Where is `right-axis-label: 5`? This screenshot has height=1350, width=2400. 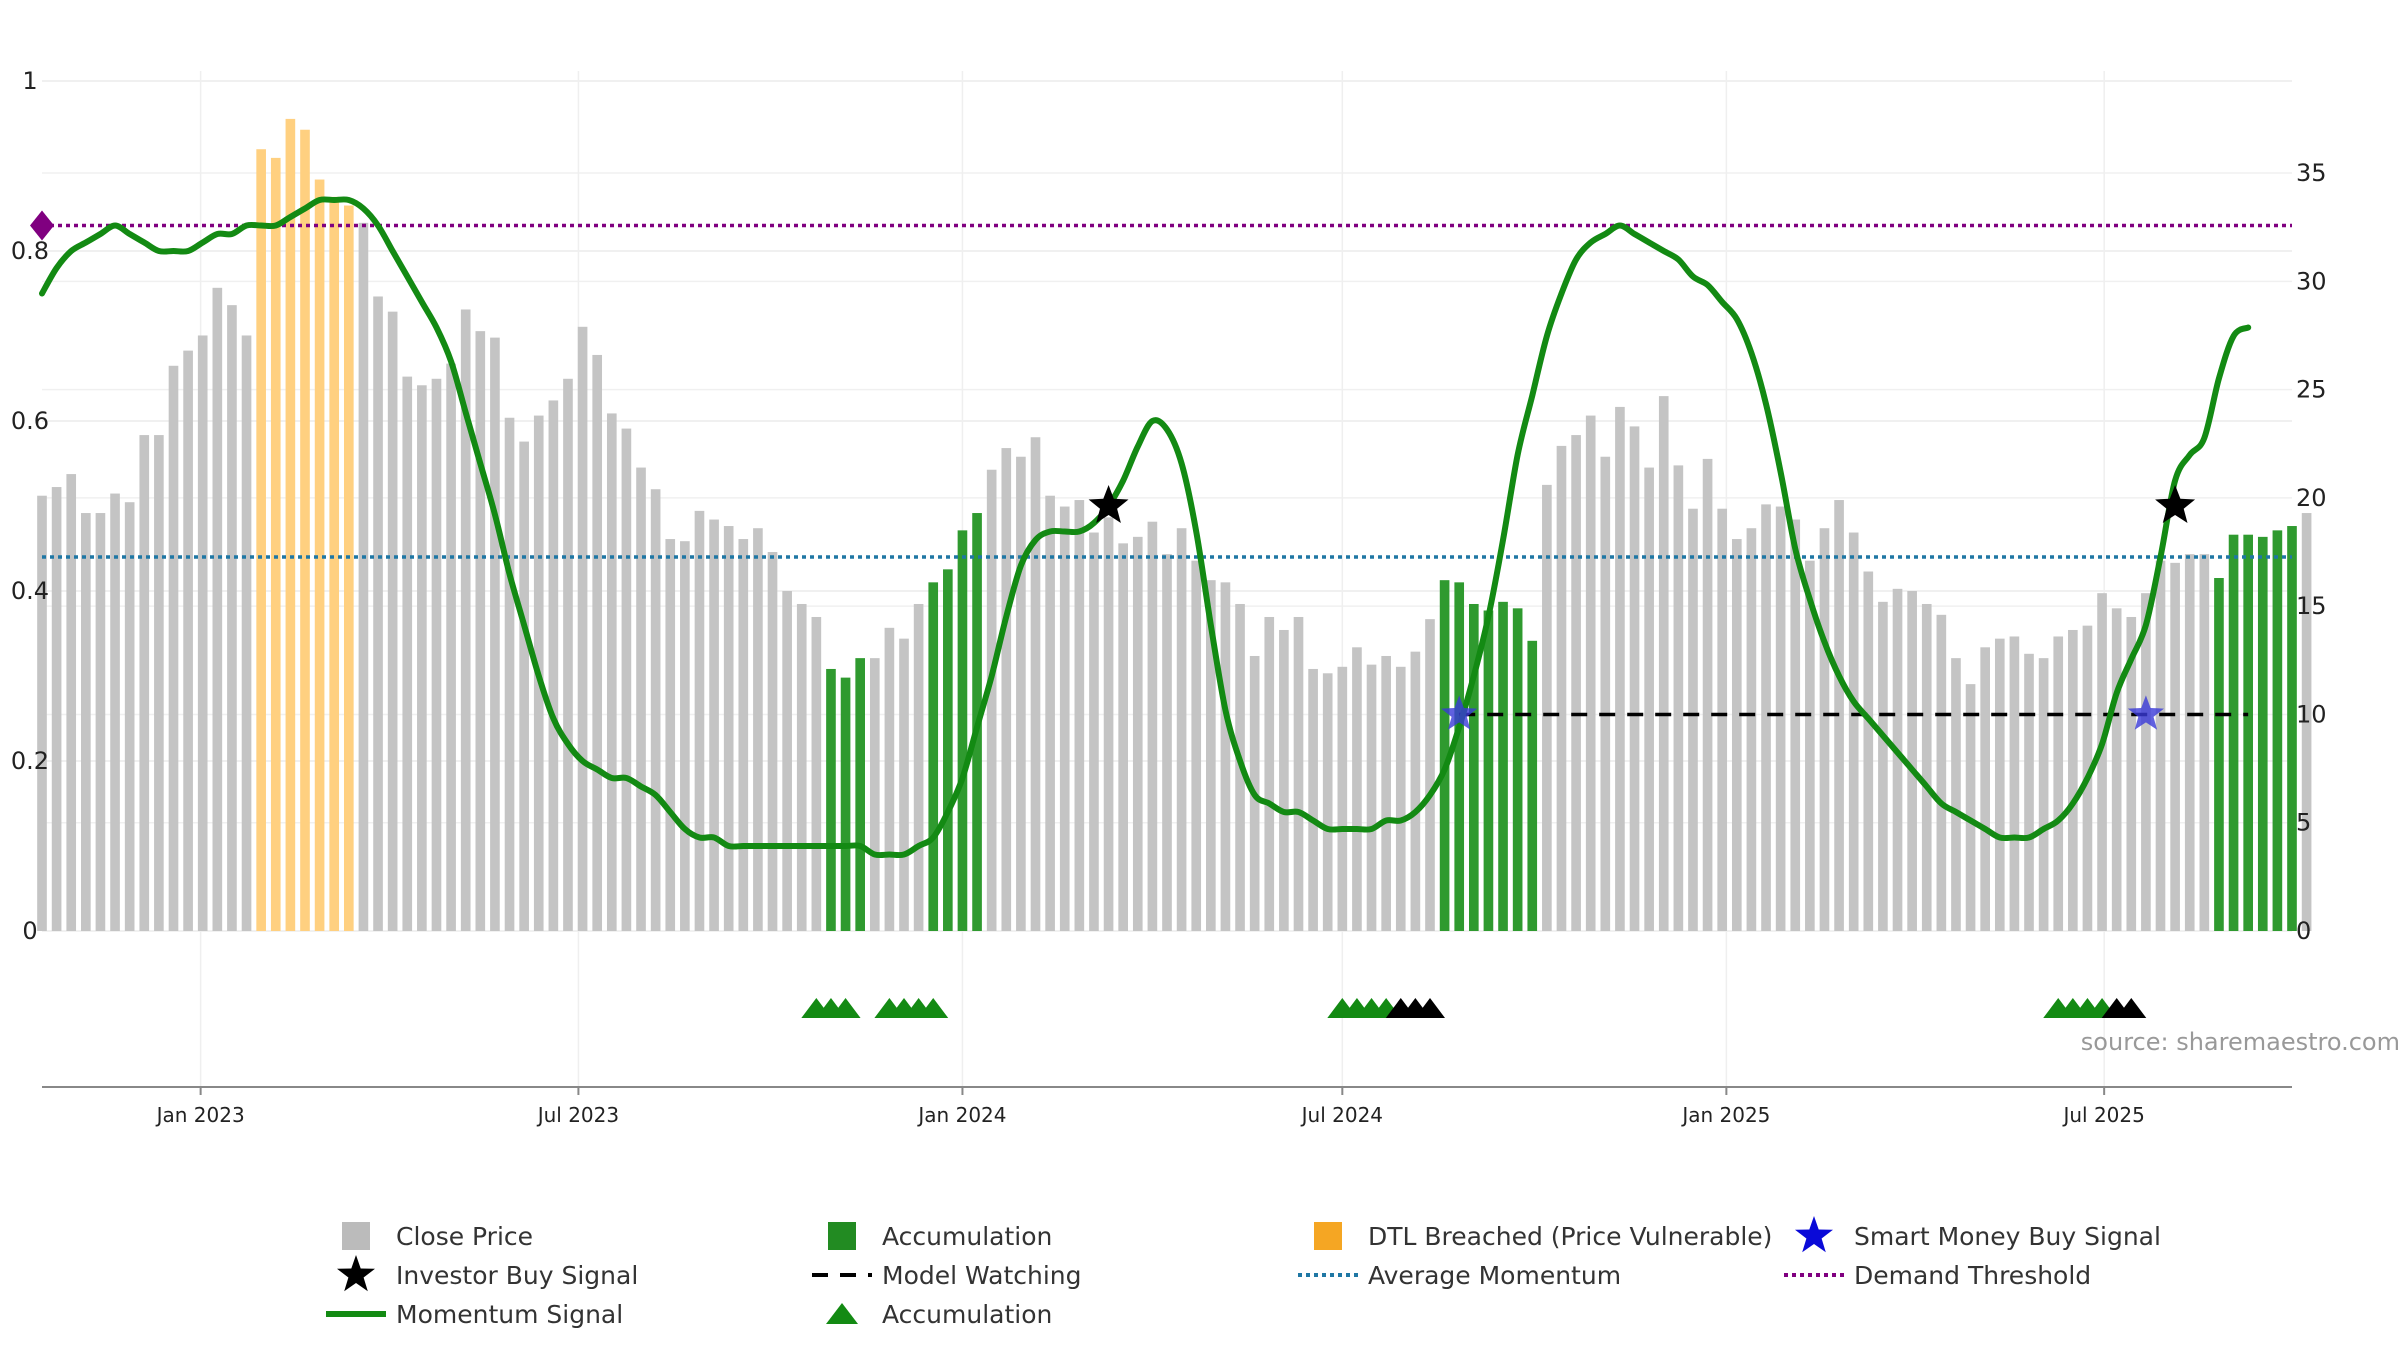
right-axis-label: 5 is located at coordinates (2303, 823).